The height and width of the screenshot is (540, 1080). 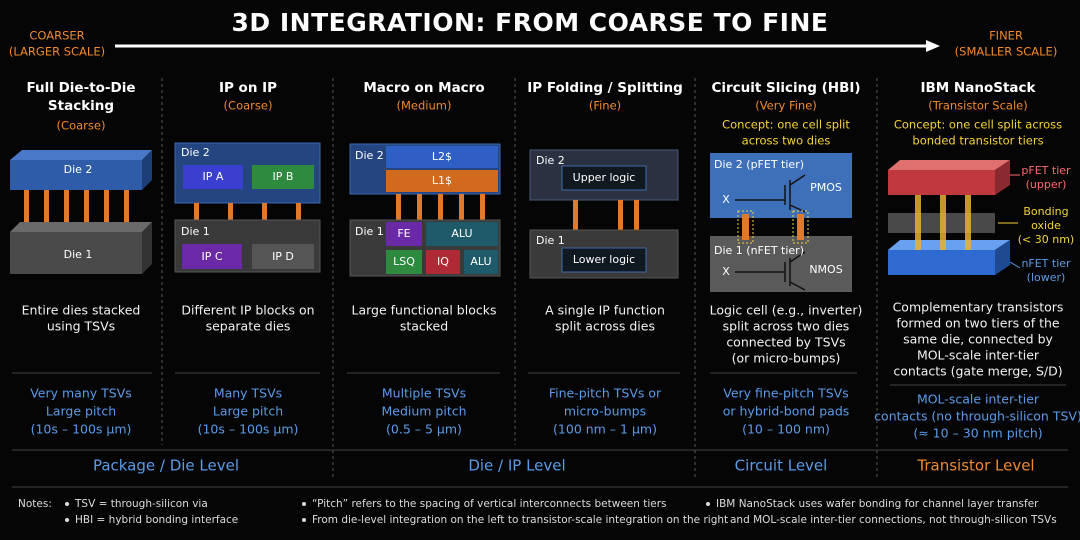 What do you see at coordinates (404, 261) in the screenshot?
I see `diagram-label: LSQ` at bounding box center [404, 261].